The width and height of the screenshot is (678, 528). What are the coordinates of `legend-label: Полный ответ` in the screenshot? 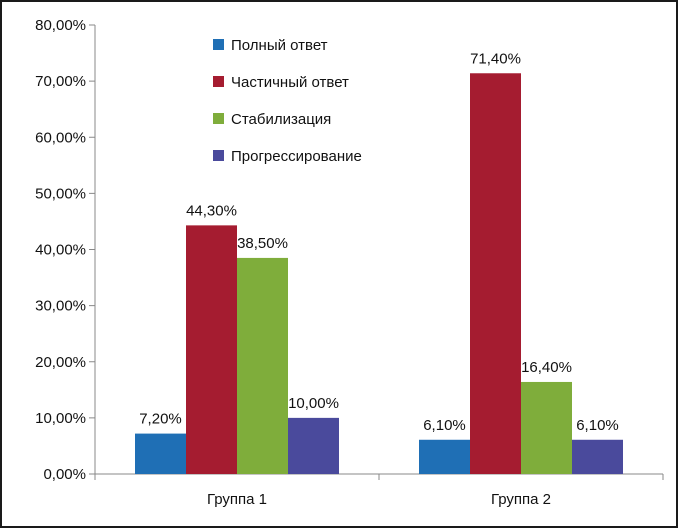 It's located at (279, 45).